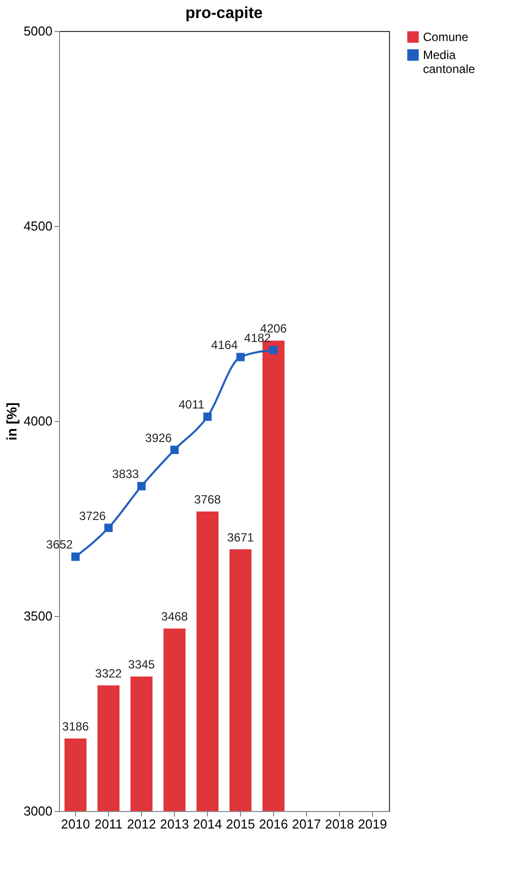 This screenshot has height=893, width=517. Describe the element at coordinates (306, 824) in the screenshot. I see `x-tick-label: 2017` at that location.